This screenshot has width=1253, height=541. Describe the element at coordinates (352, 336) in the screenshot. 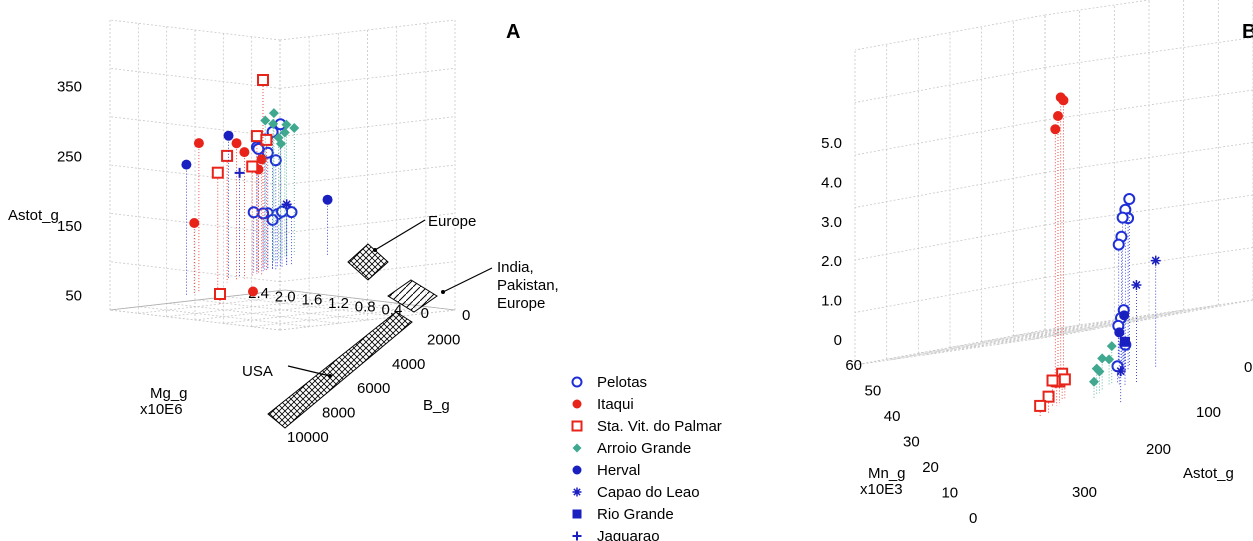

I see `panel-a-regions` at that location.